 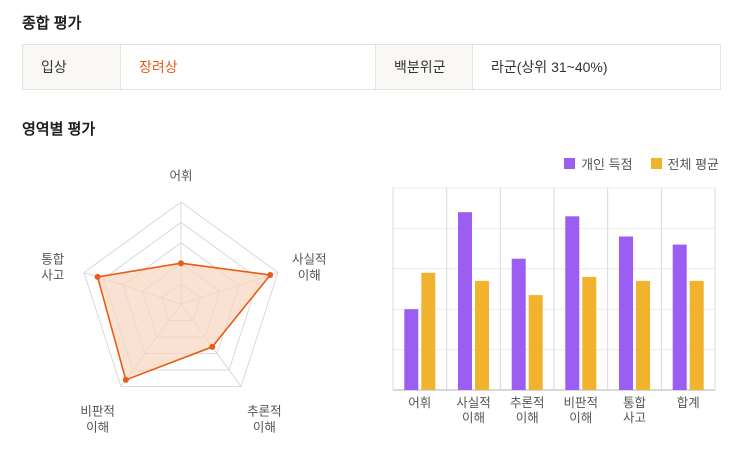 What do you see at coordinates (693, 164) in the screenshot?
I see `average-legend-label: 전체 평균` at bounding box center [693, 164].